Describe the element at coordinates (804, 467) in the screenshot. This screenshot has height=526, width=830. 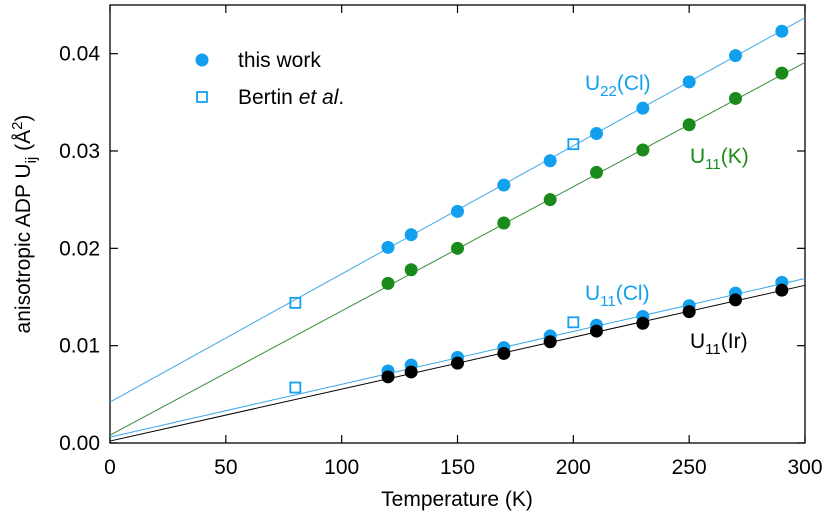
I see `x-tick-label: 300` at that location.